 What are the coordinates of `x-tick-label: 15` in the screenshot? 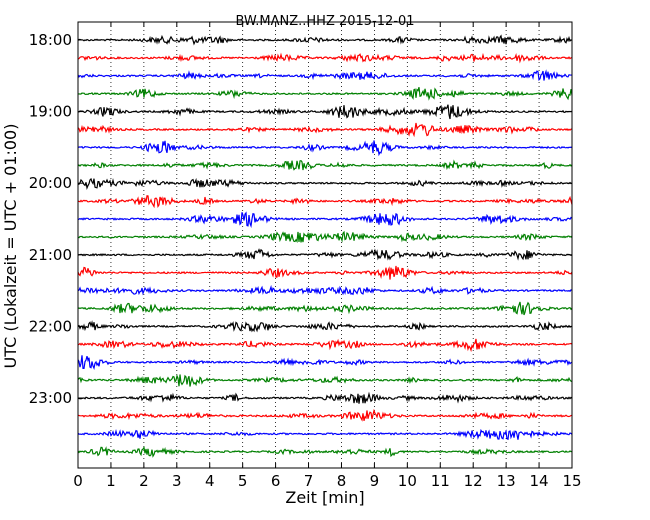 It's located at (571, 481).